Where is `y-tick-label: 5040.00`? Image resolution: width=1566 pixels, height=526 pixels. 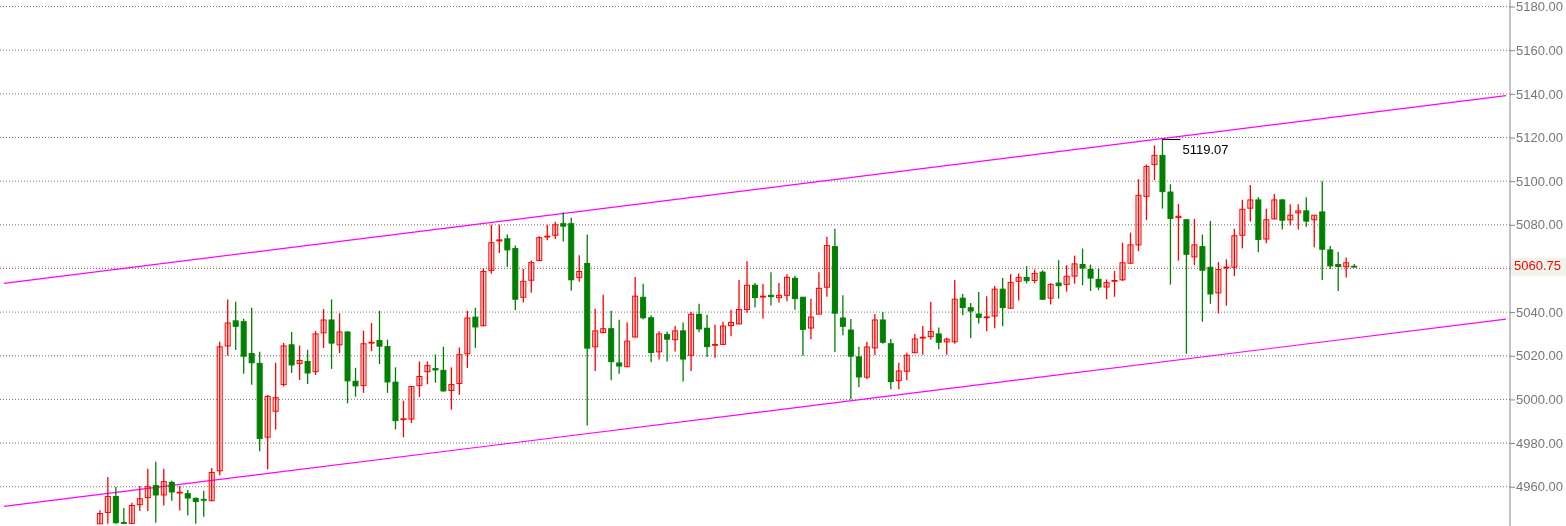
y-tick-label: 5040.00 is located at coordinates (1539, 312).